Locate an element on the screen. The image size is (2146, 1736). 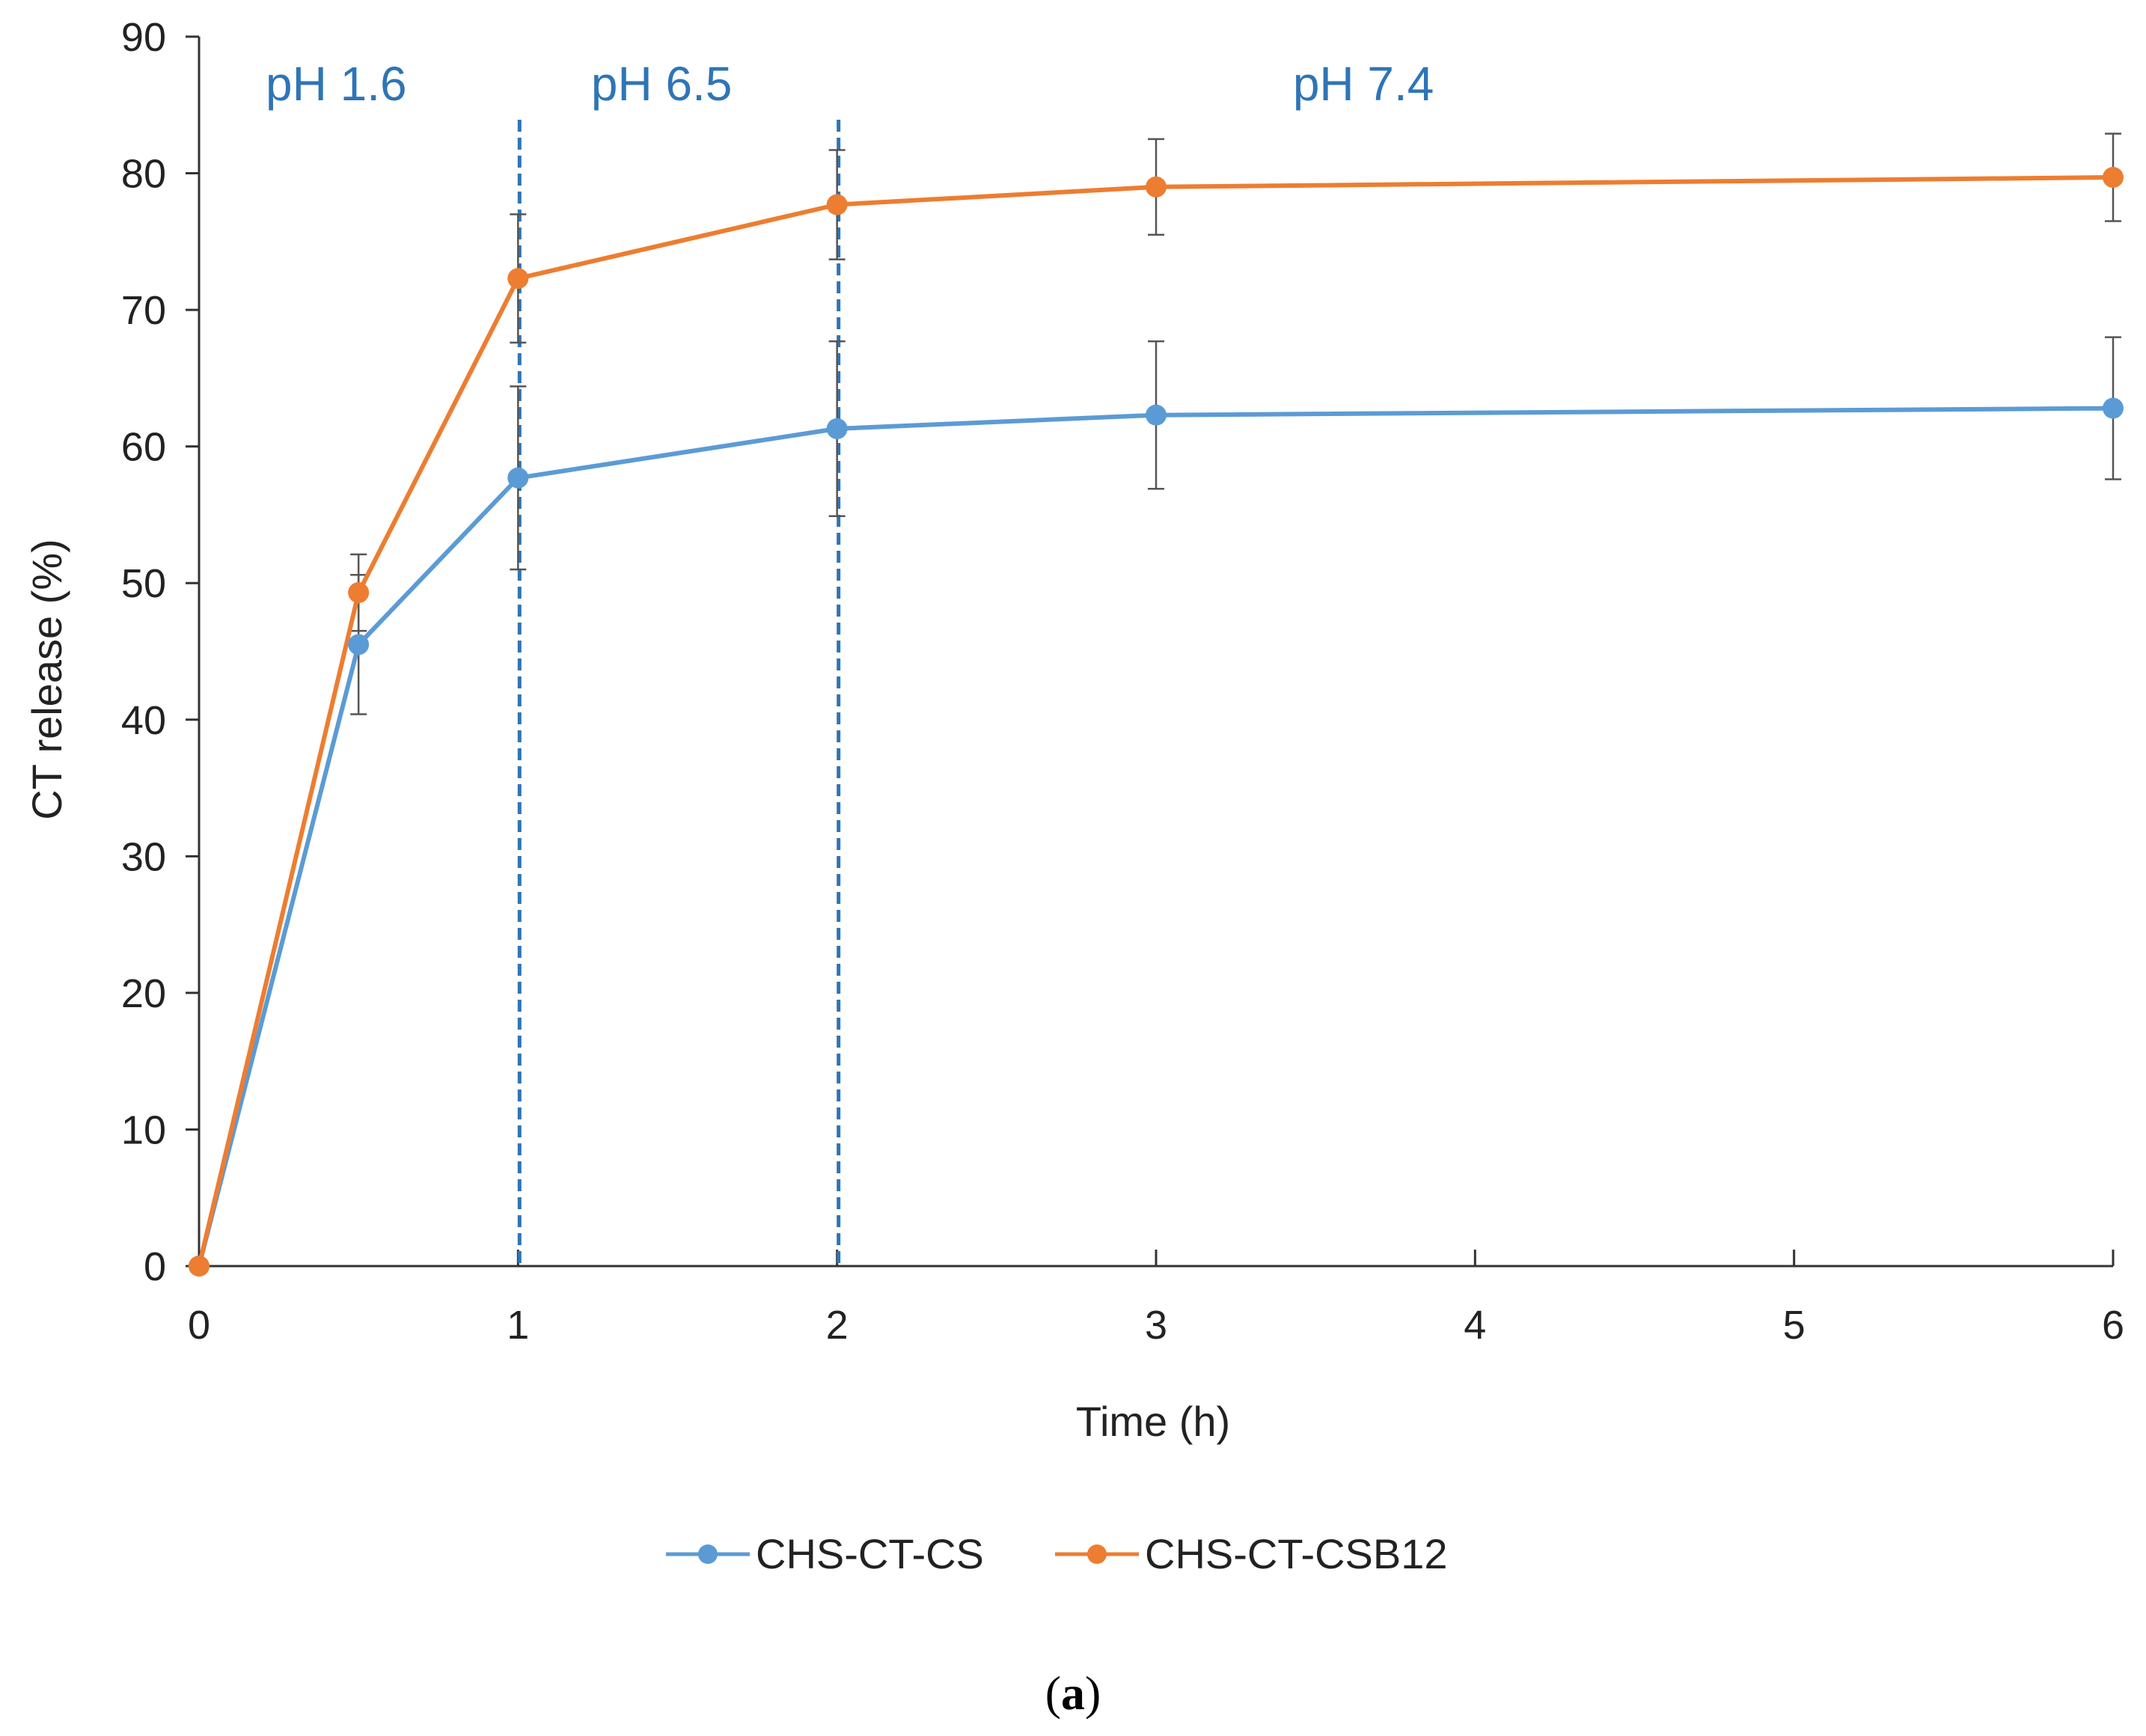
x-tick-label: 1 is located at coordinates (518, 1325).